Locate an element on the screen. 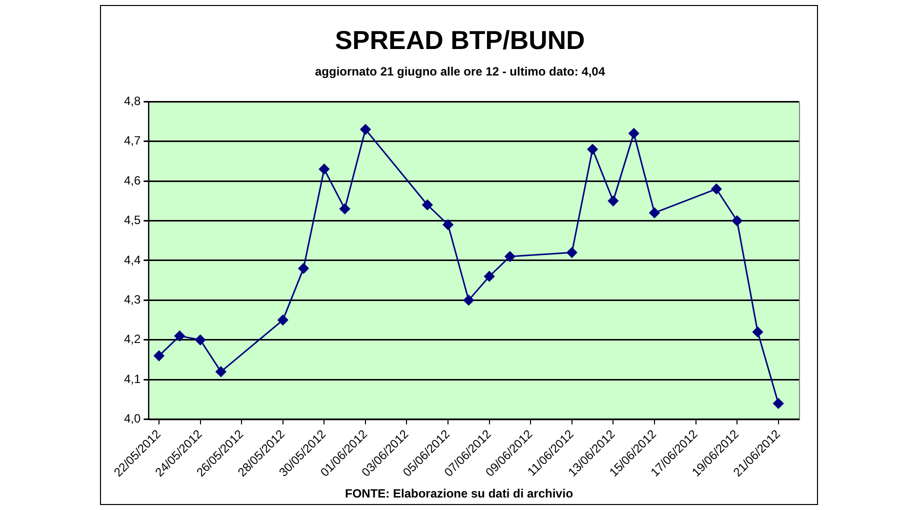 This screenshot has width=920, height=510. chart-subtitle: aggiornato 21 giugno alle ore 12 - ultimo dato: 4,04 is located at coordinates (460, 71).